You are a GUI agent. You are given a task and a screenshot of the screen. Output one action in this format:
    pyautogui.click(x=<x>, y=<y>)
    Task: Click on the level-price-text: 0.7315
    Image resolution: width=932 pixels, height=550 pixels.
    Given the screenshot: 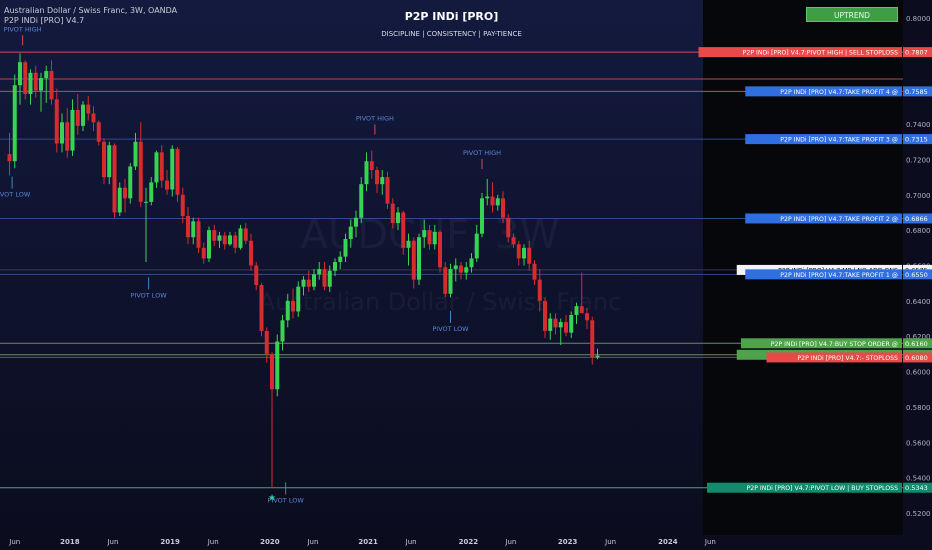 What is the action you would take?
    pyautogui.click(x=916, y=140)
    